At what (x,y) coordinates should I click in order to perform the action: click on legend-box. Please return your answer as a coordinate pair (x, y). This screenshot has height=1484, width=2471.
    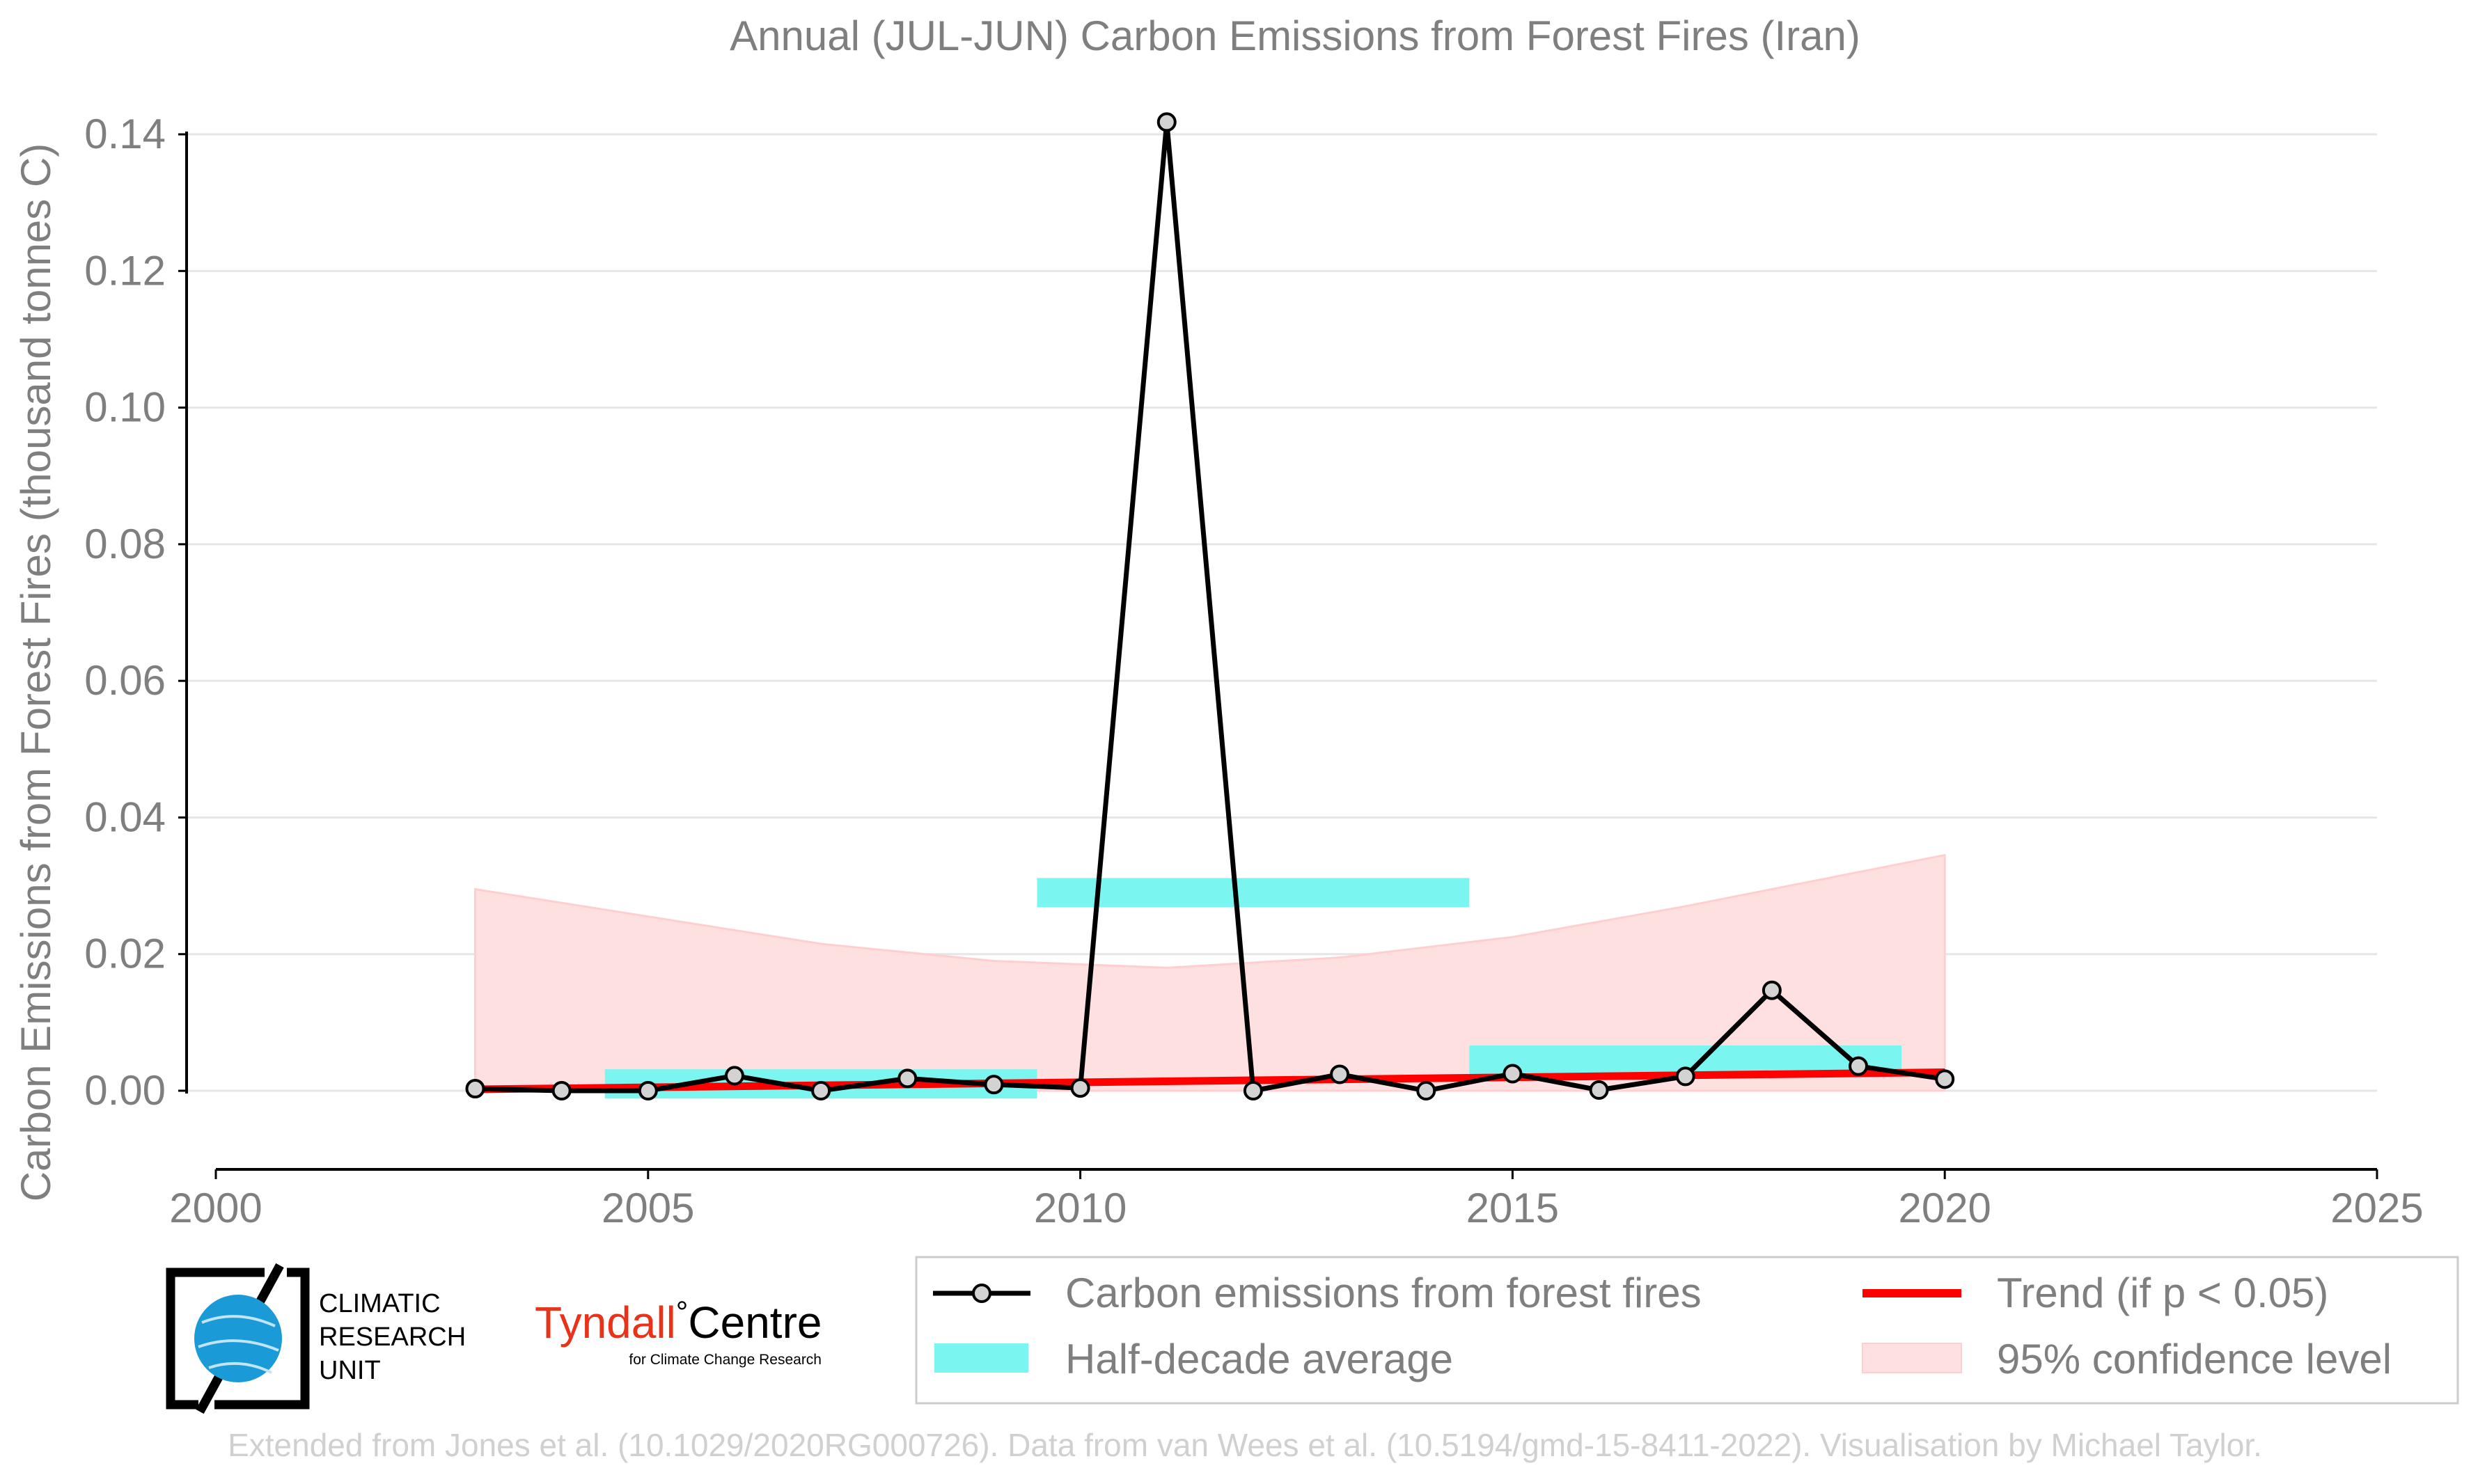
    Looking at the image, I should click on (1687, 1330).